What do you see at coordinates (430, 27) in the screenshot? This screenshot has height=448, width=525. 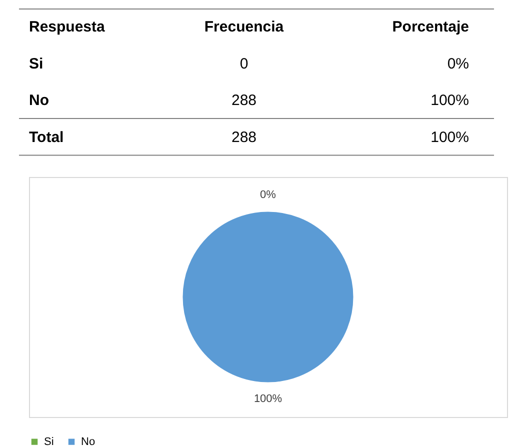 I see `text: Porcentaje` at bounding box center [430, 27].